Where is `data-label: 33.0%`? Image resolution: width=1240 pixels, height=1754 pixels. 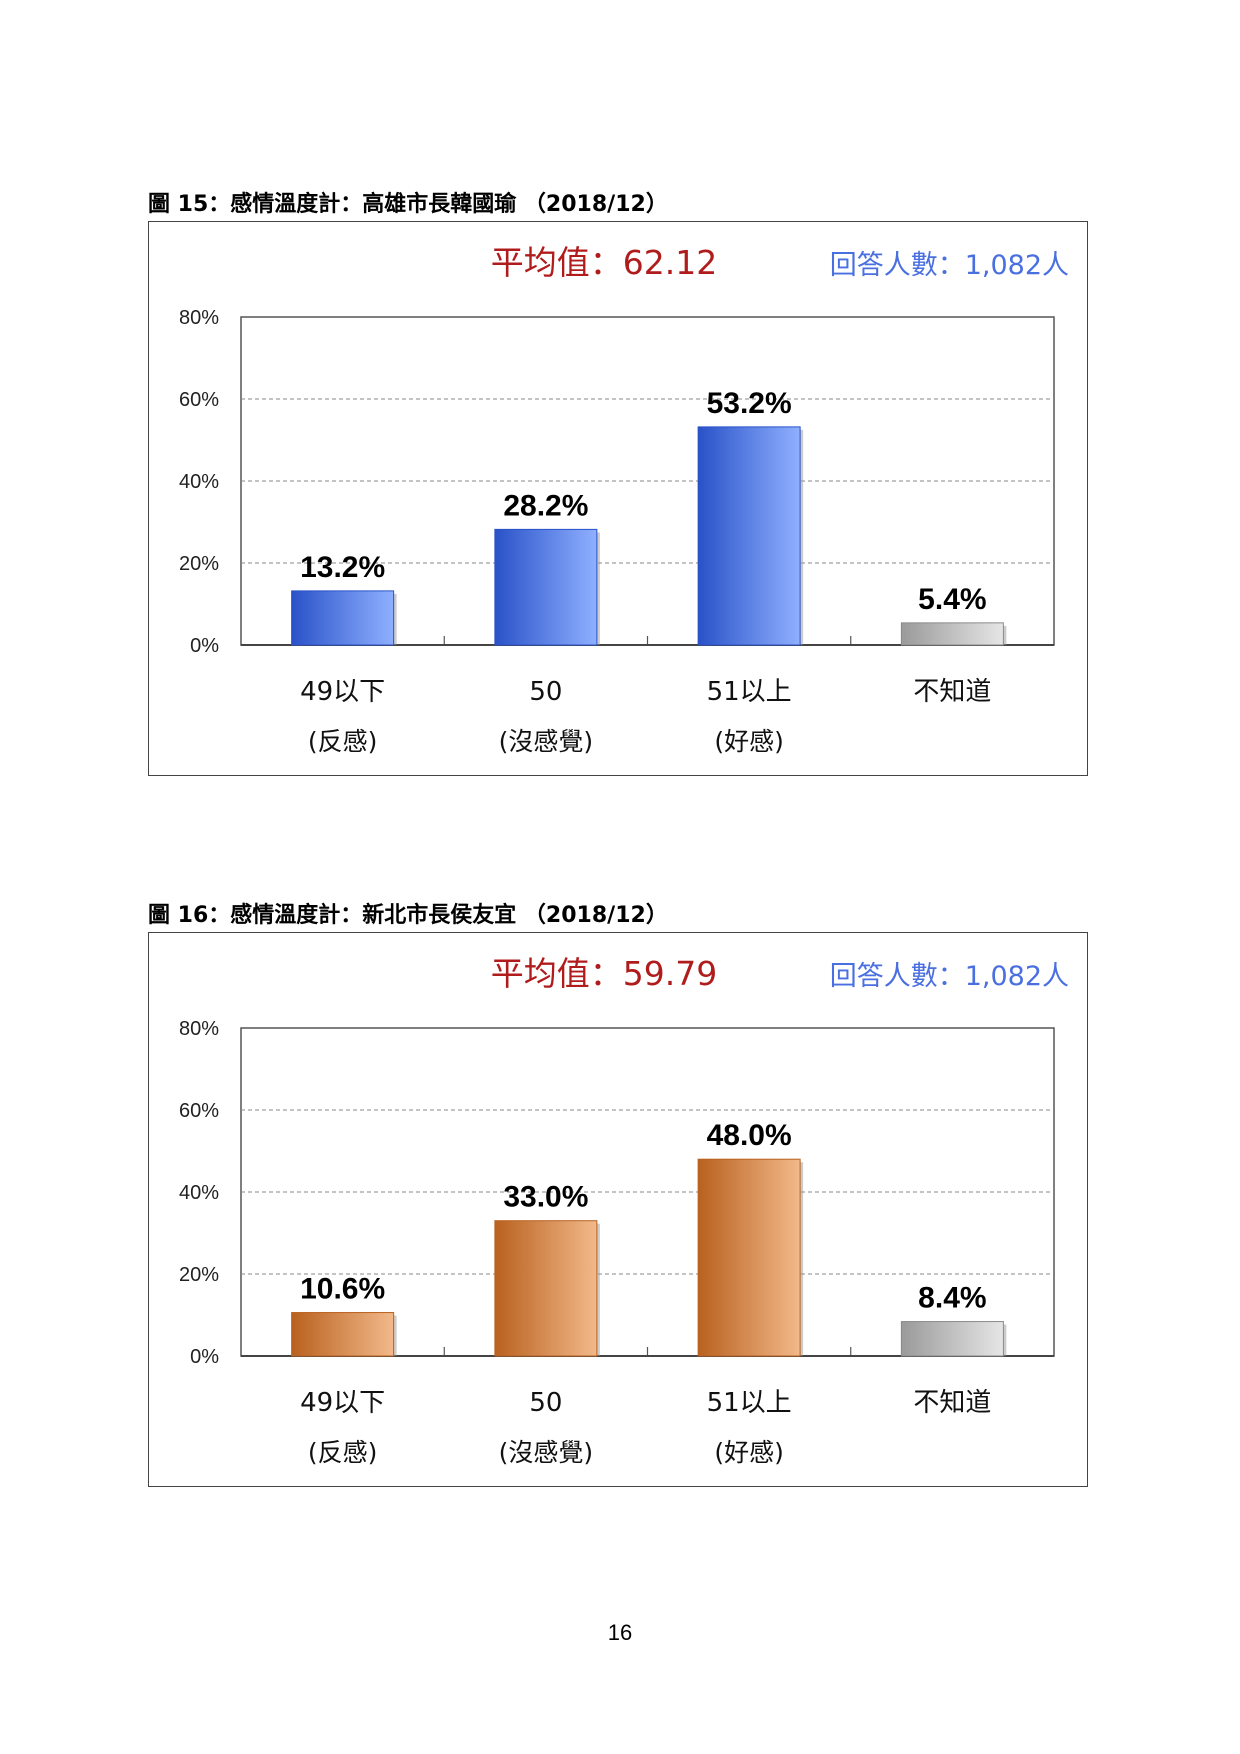
data-label: 33.0% is located at coordinates (545, 1197).